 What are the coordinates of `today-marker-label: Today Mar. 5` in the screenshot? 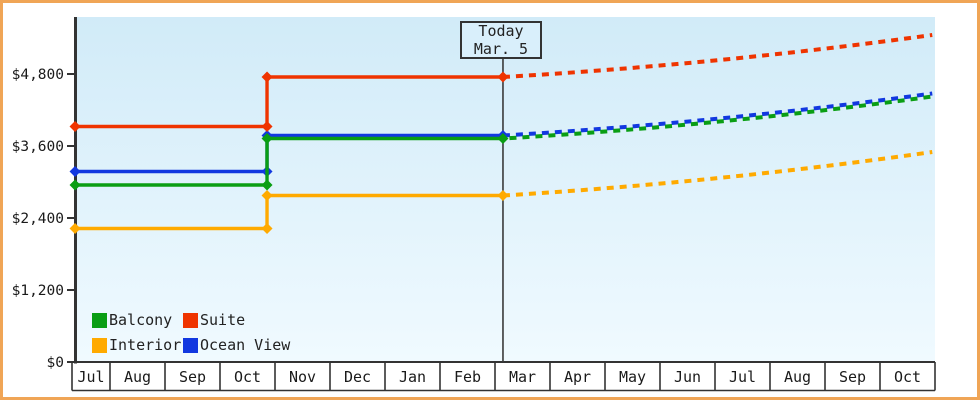 It's located at (501, 40).